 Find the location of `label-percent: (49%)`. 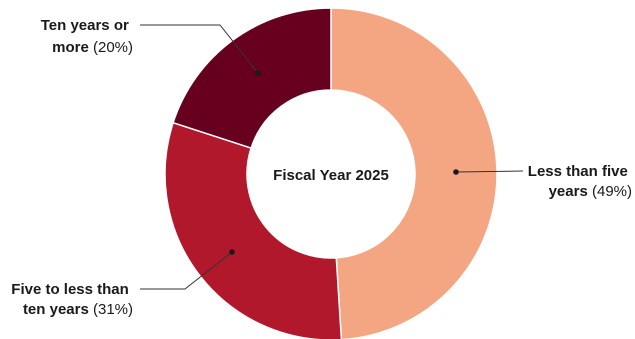

label-percent: (49%) is located at coordinates (610, 191).